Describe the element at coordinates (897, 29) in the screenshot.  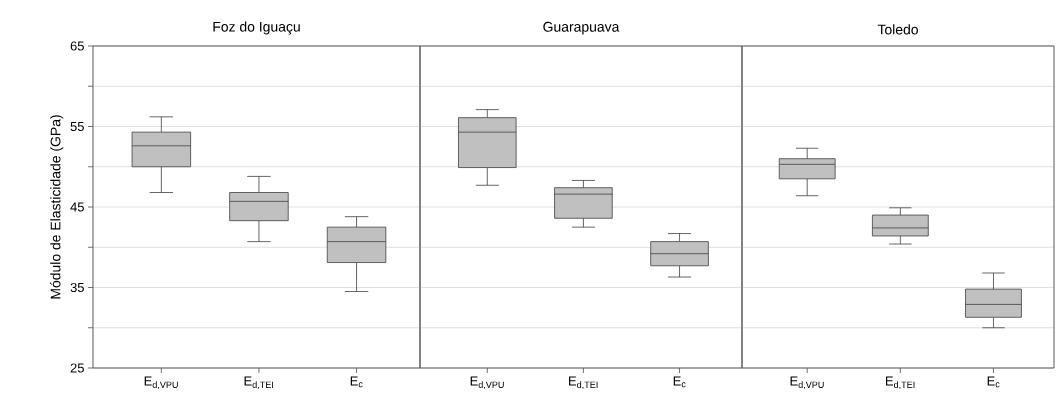
I see `chart-title: Toledo` at that location.